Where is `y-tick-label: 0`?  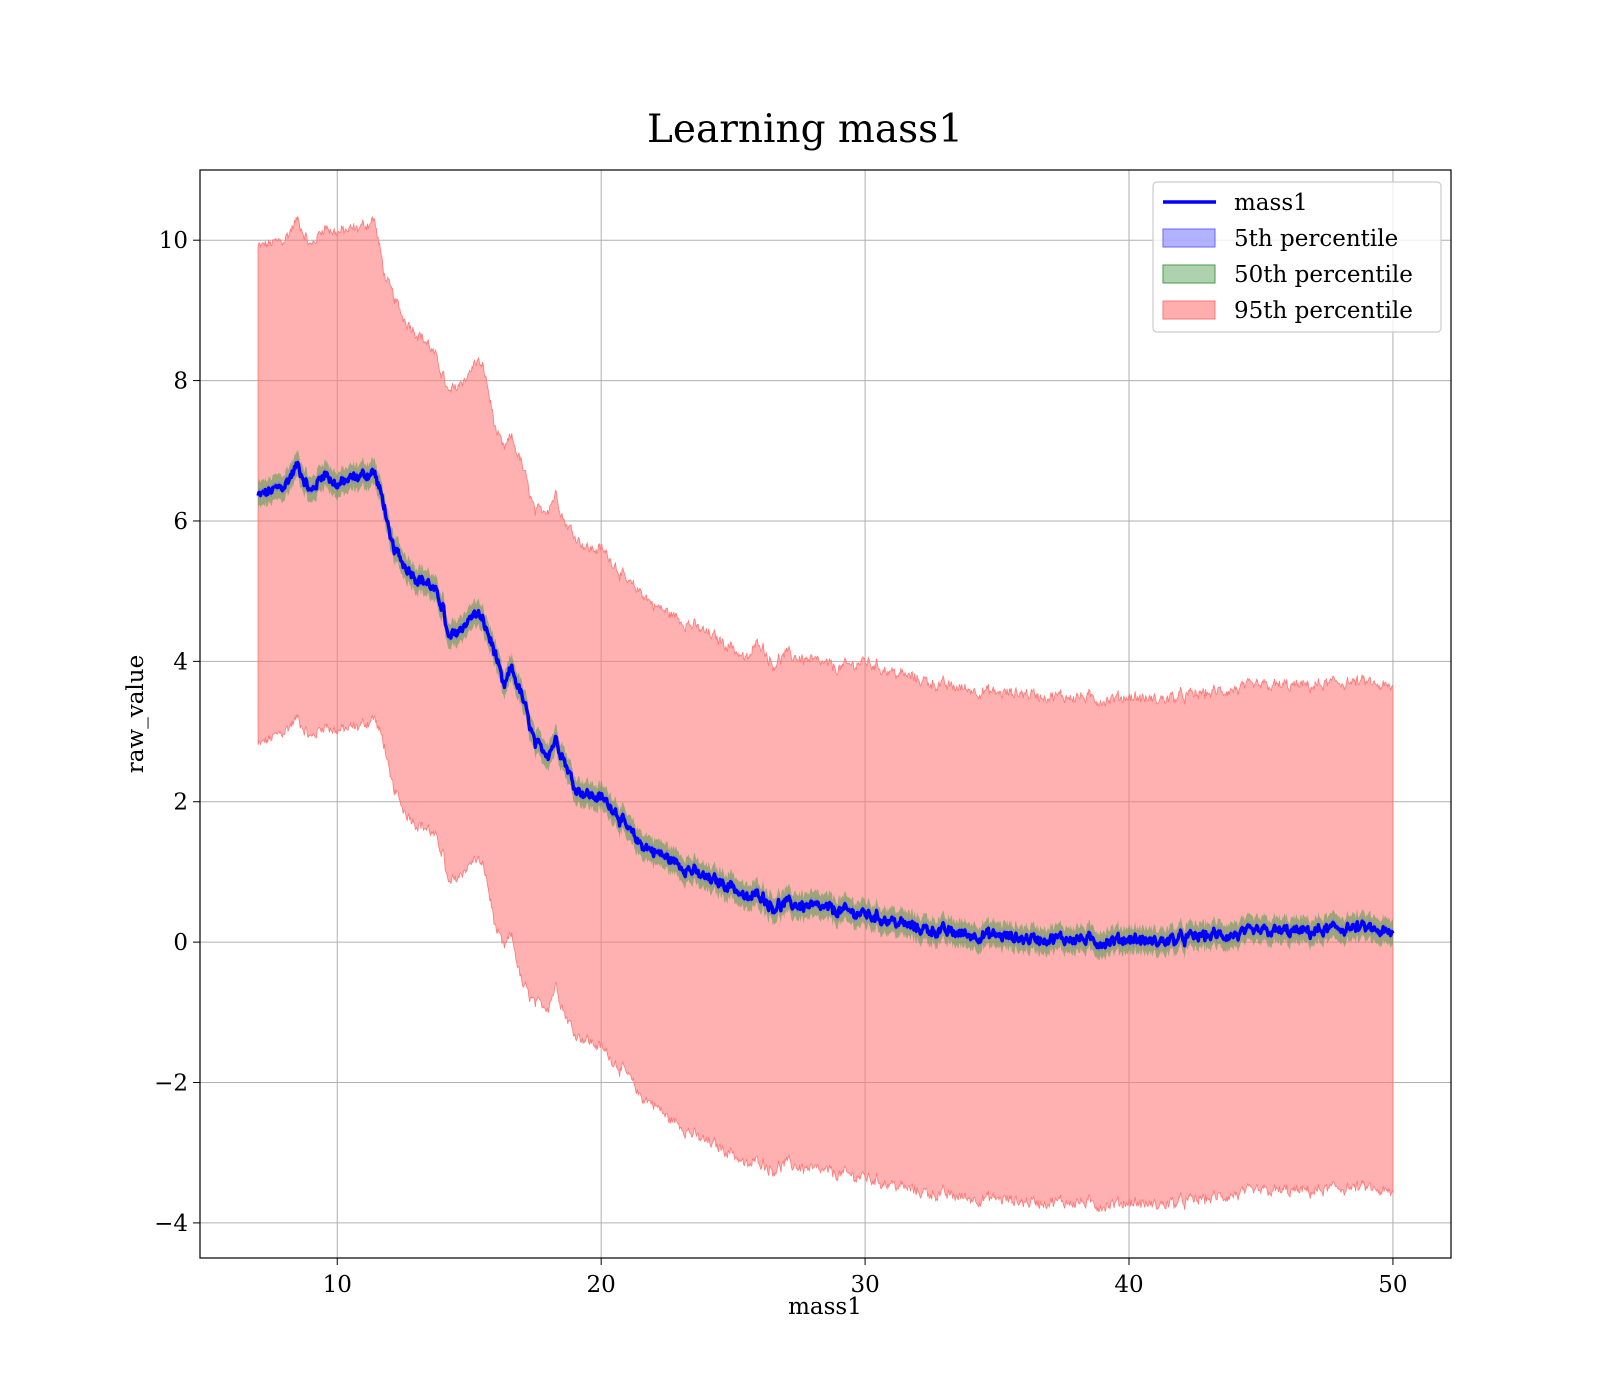 y-tick-label: 0 is located at coordinates (180, 943).